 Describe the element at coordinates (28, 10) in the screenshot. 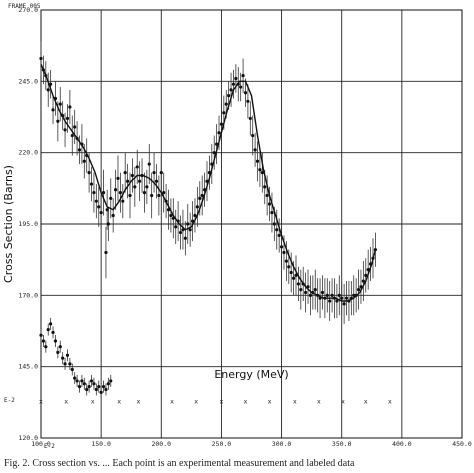

I see `y-tick-label: 270.0` at that location.